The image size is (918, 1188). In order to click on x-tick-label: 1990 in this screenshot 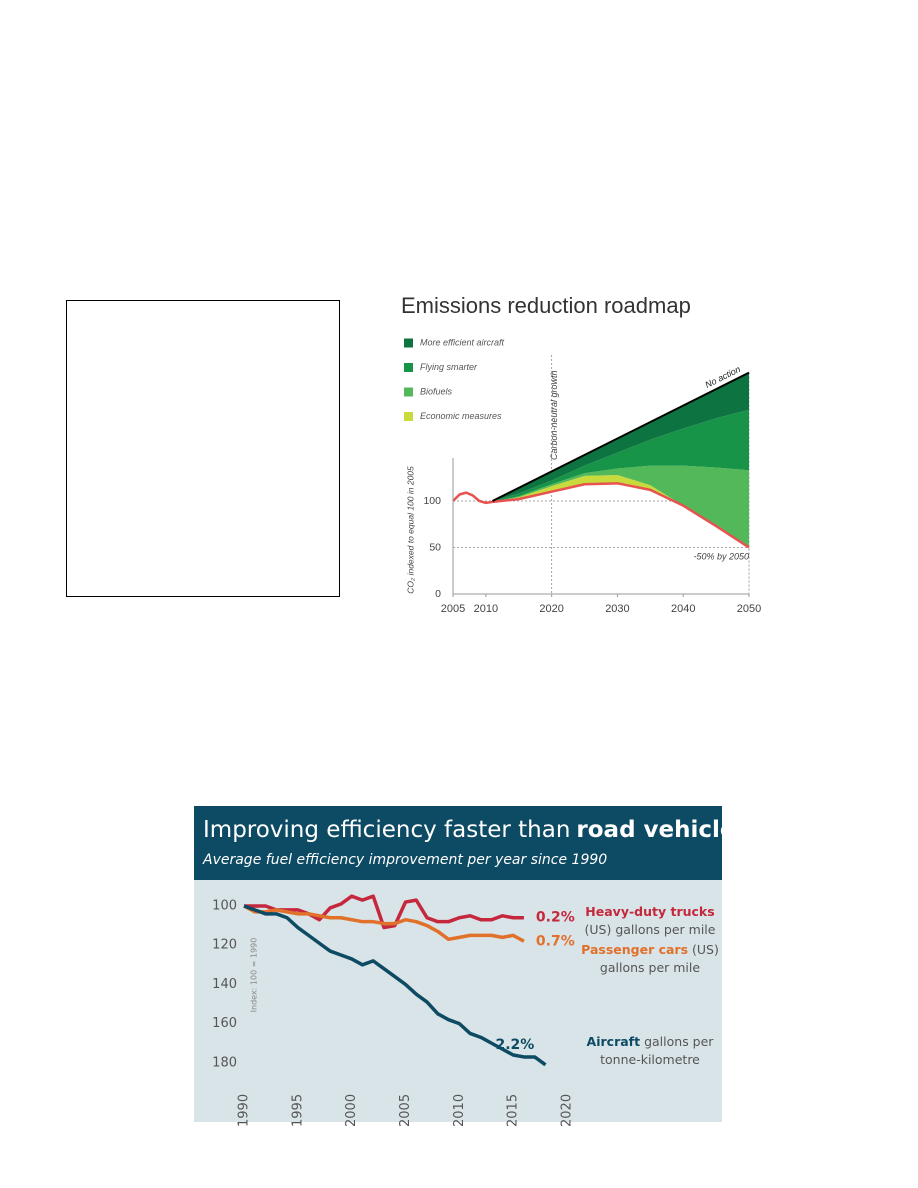, I will do `click(244, 1110)`.